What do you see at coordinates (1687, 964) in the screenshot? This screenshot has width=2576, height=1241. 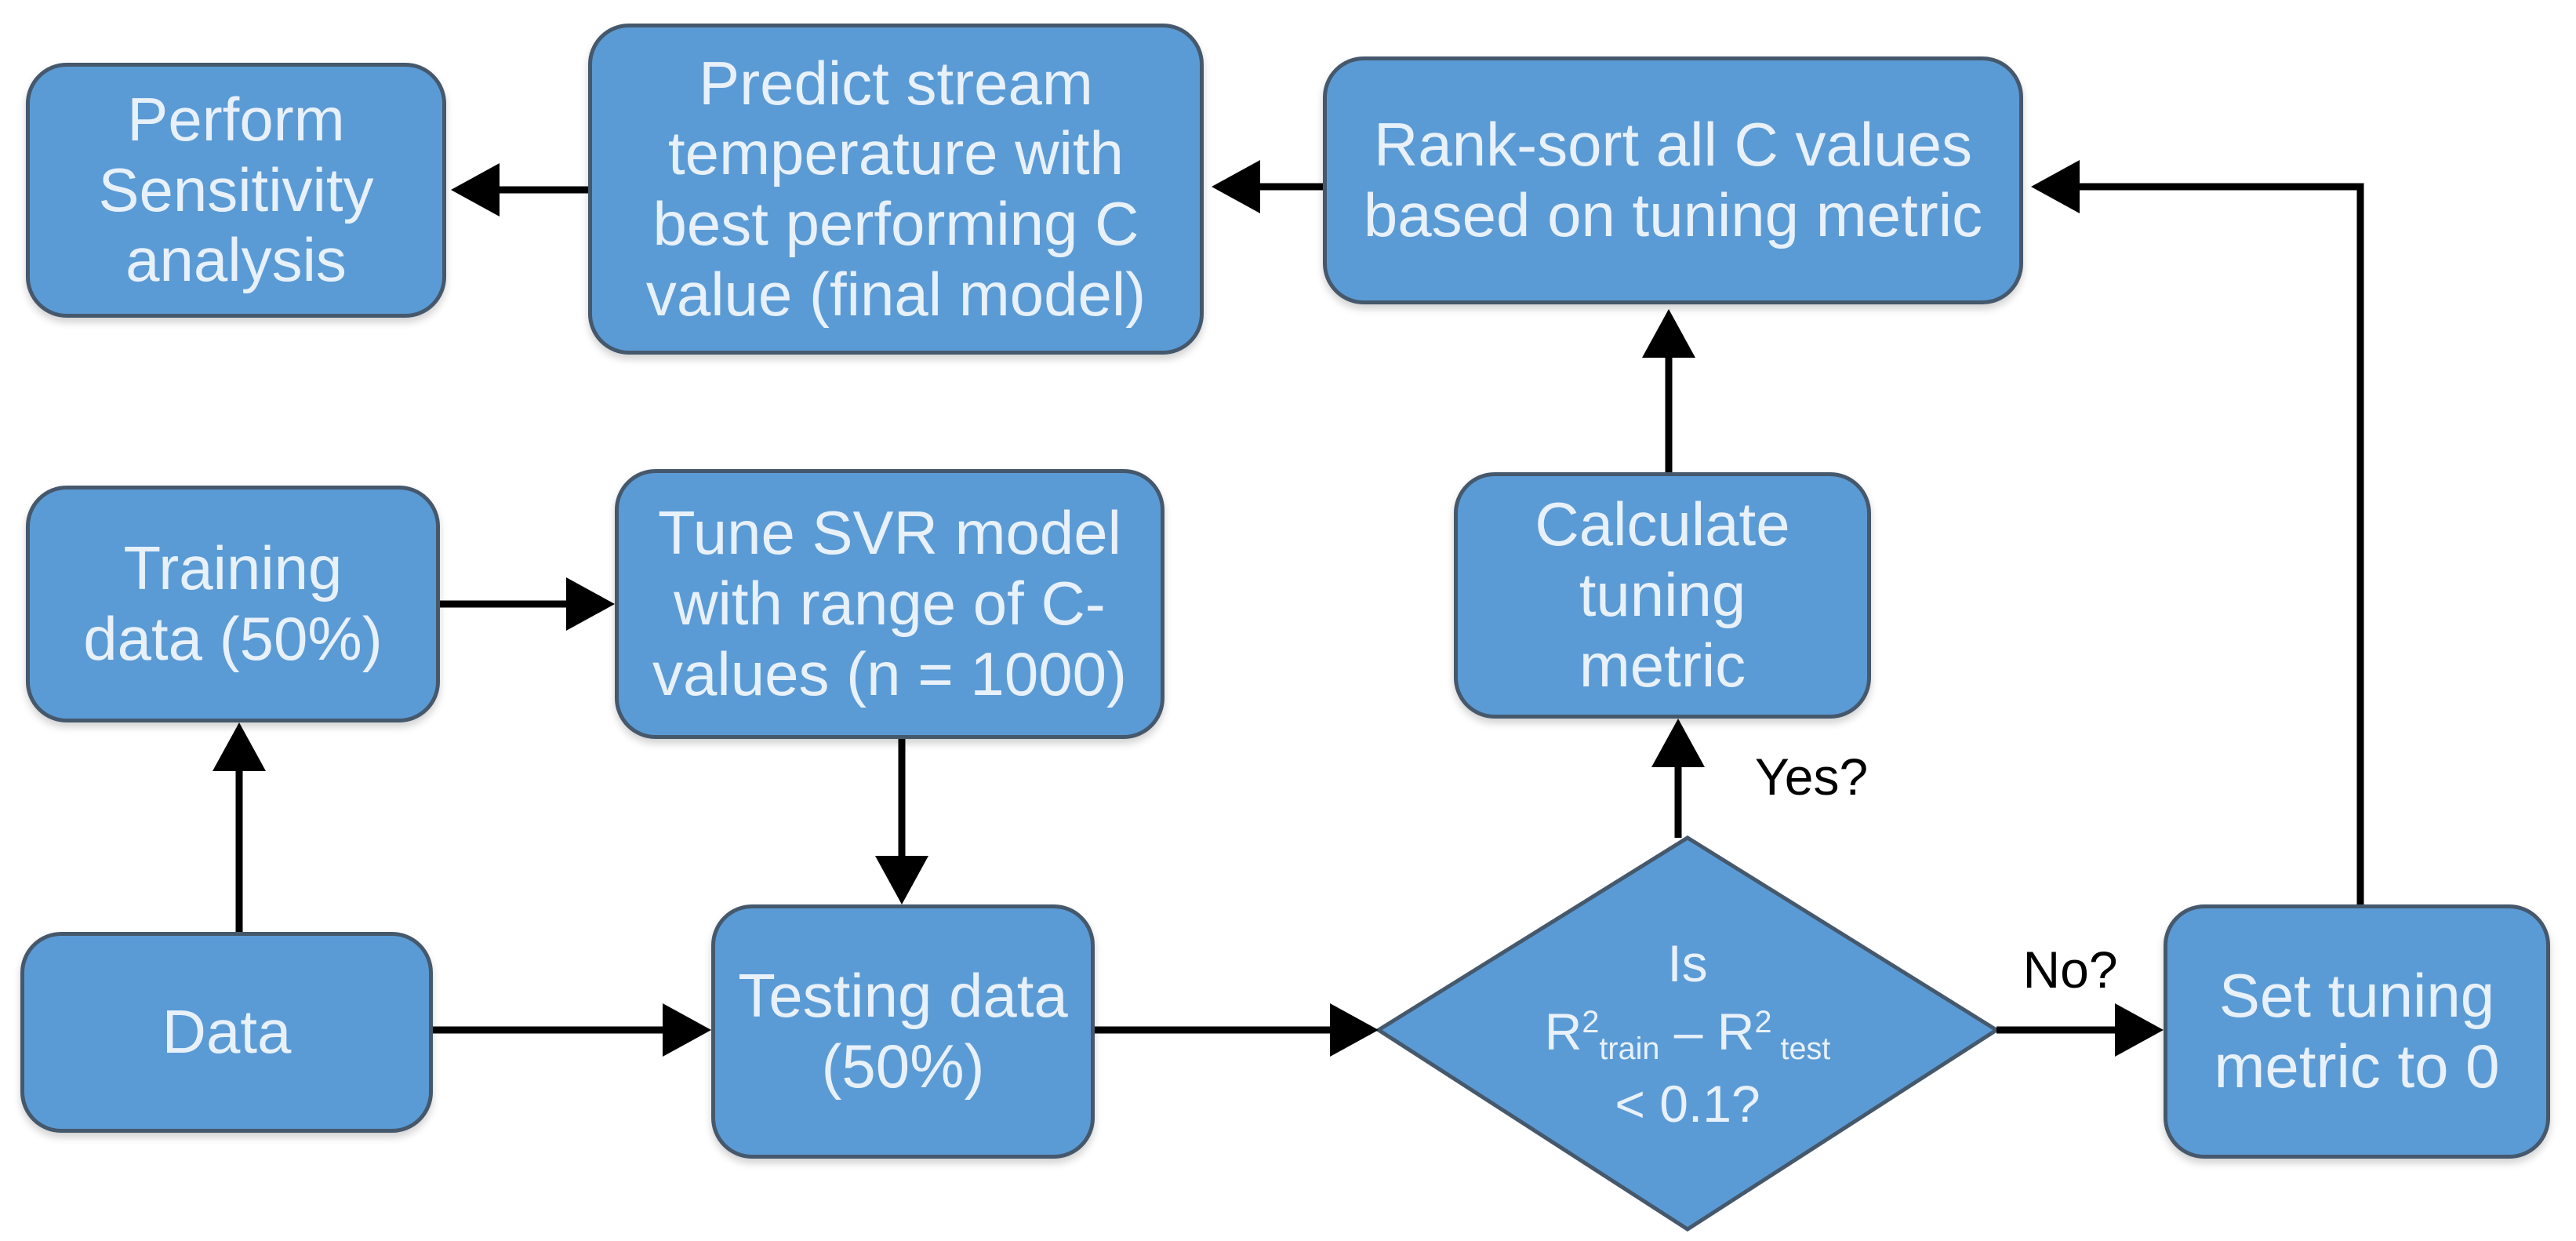 I see `decision-line-1: Is` at bounding box center [1687, 964].